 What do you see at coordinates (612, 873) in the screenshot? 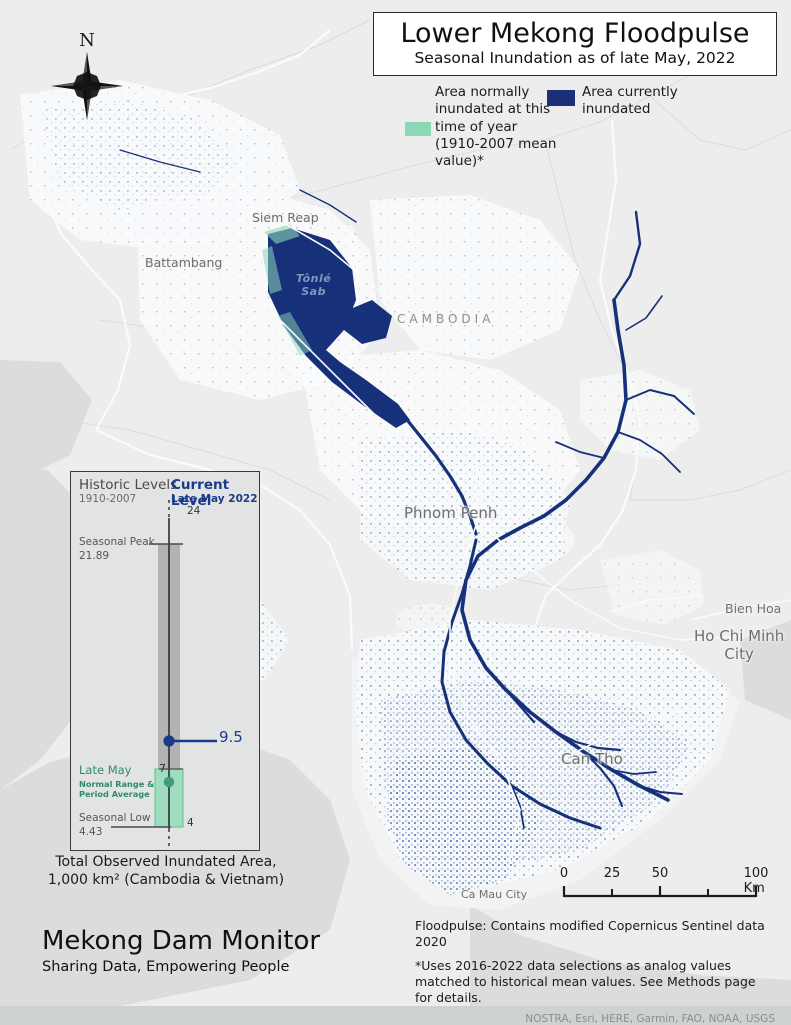
I see `scale-label-25: 25` at bounding box center [612, 873].